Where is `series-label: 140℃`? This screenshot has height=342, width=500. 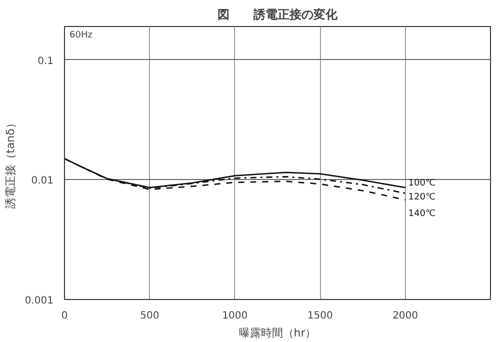 series-label: 140℃ is located at coordinates (422, 213).